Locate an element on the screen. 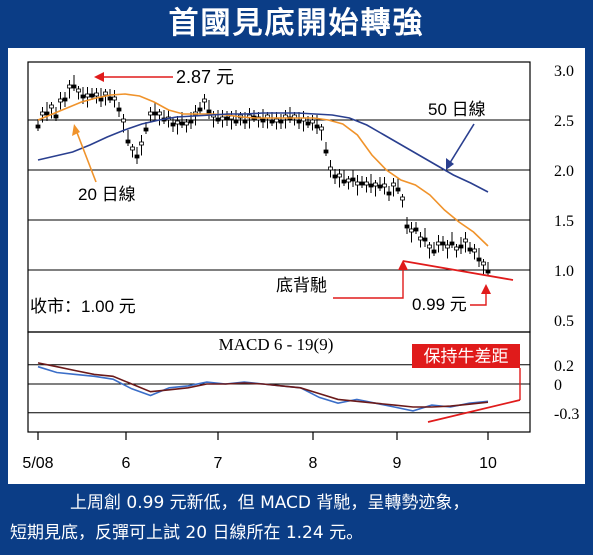 The height and width of the screenshot is (555, 593). caption-line-2: 短期見底，反彈可上試 20 日線所在 1.24 元。 is located at coordinates (187, 533).